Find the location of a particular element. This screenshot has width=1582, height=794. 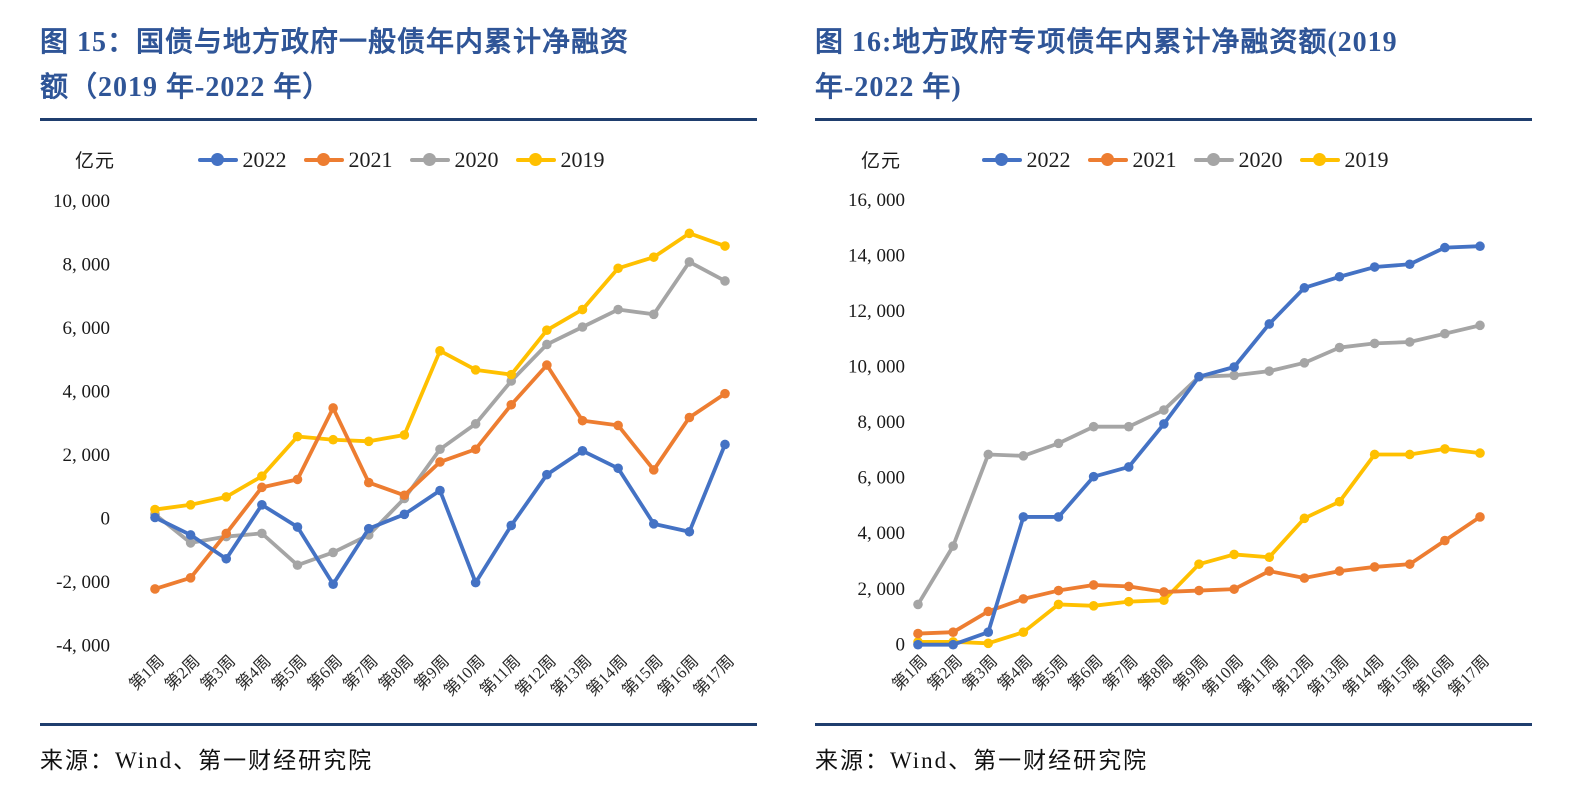

data-point-2021-第13周 is located at coordinates (582, 420).